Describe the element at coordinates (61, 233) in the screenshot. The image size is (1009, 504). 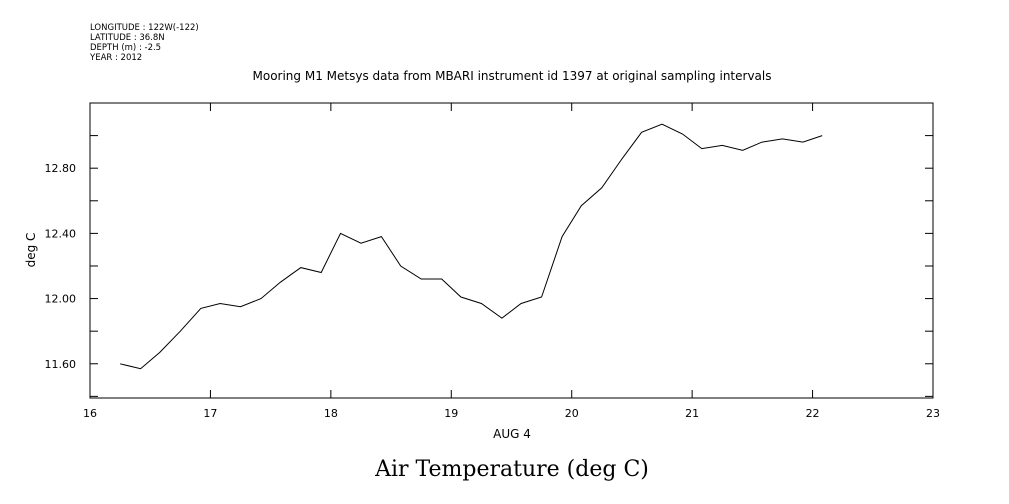
I see `y-tick-label: 12.40` at that location.